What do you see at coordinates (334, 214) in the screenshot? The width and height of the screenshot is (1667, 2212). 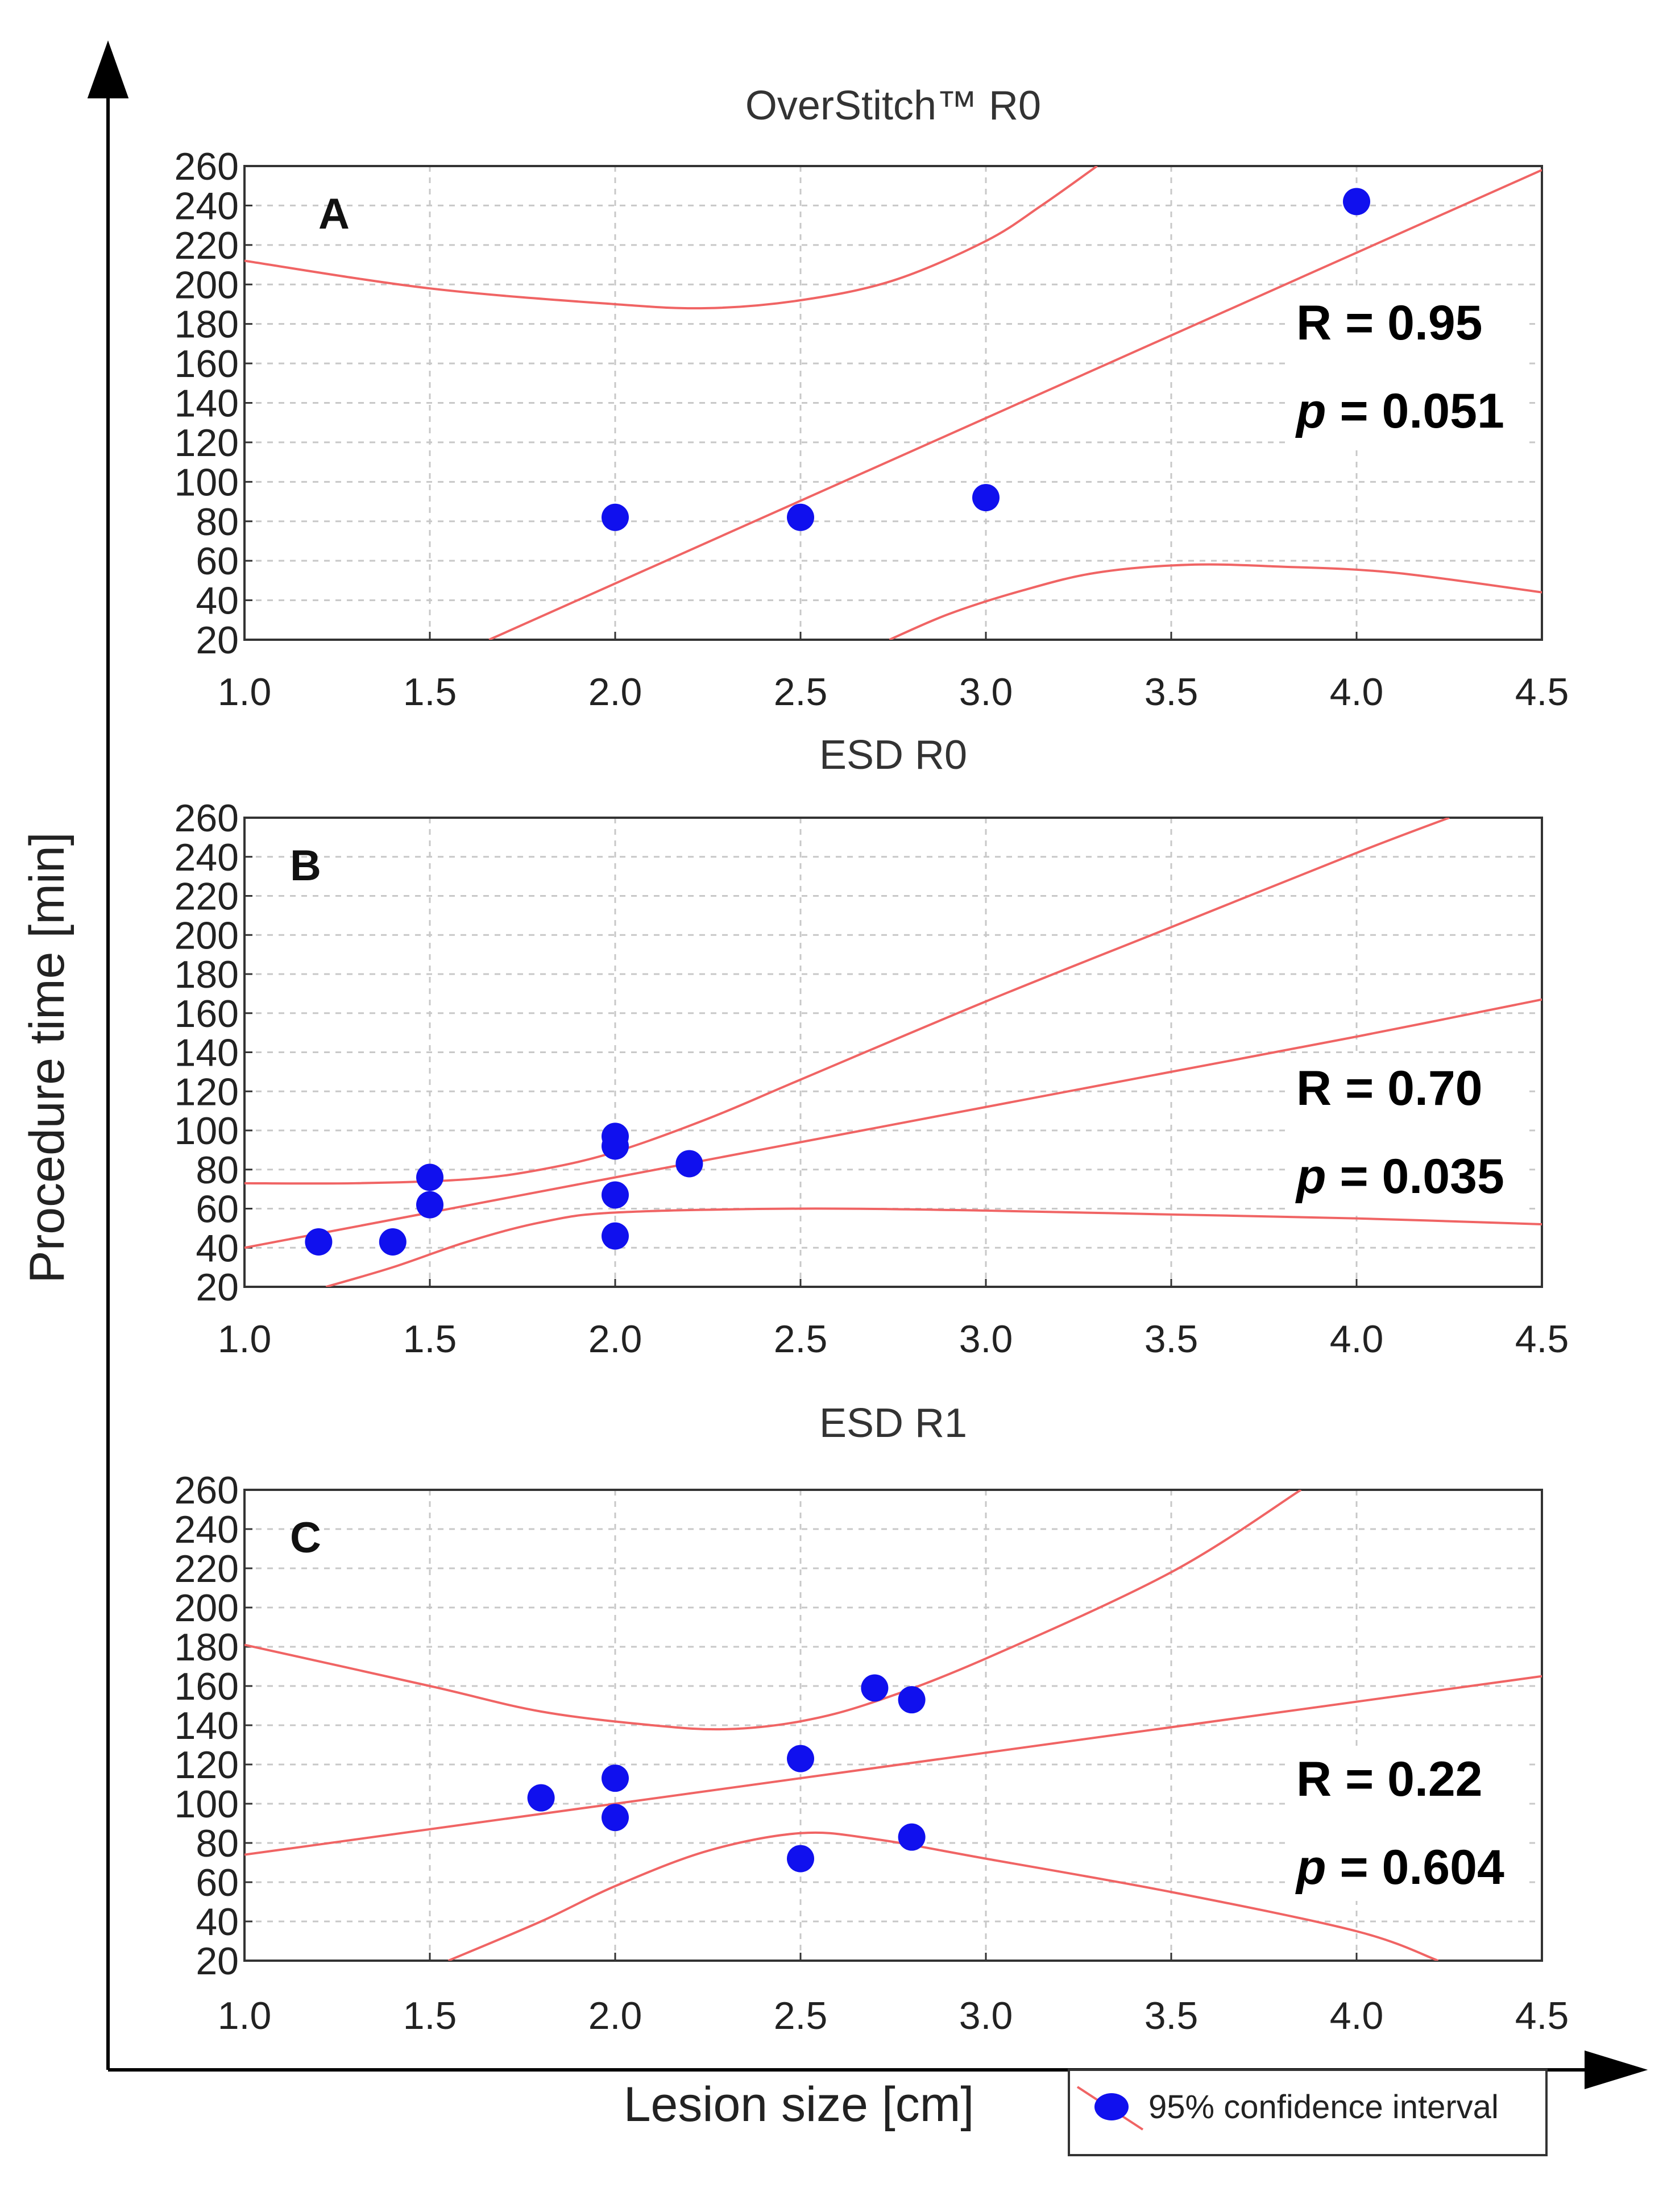 I see `panel-letter: A` at bounding box center [334, 214].